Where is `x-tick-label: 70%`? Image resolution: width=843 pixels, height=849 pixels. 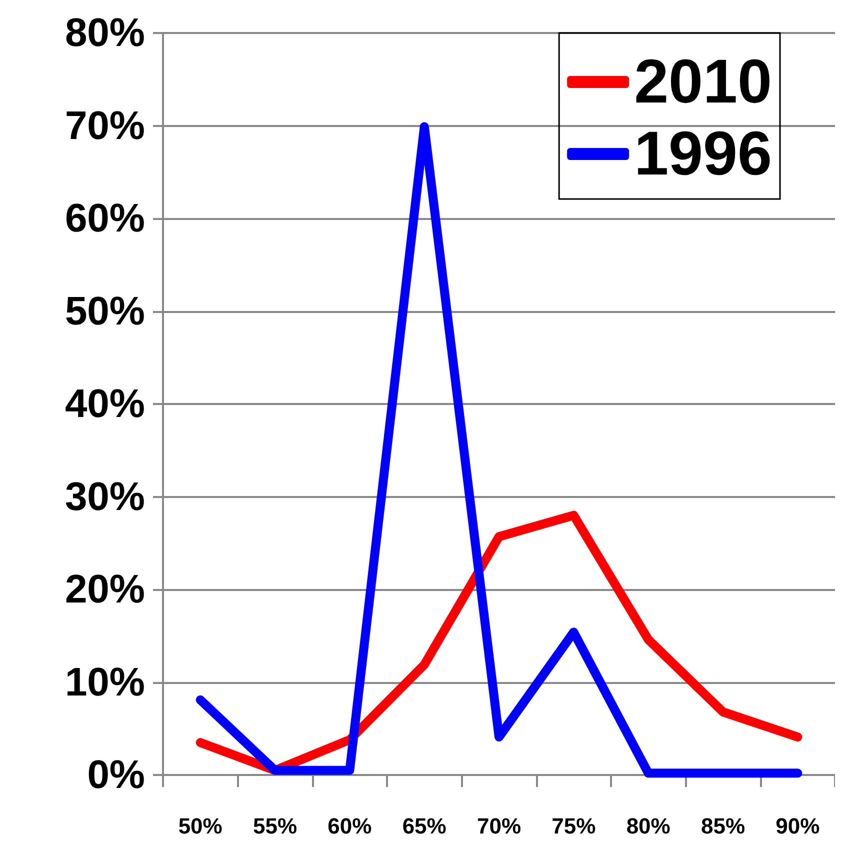 x-tick-label: 70% is located at coordinates (499, 826).